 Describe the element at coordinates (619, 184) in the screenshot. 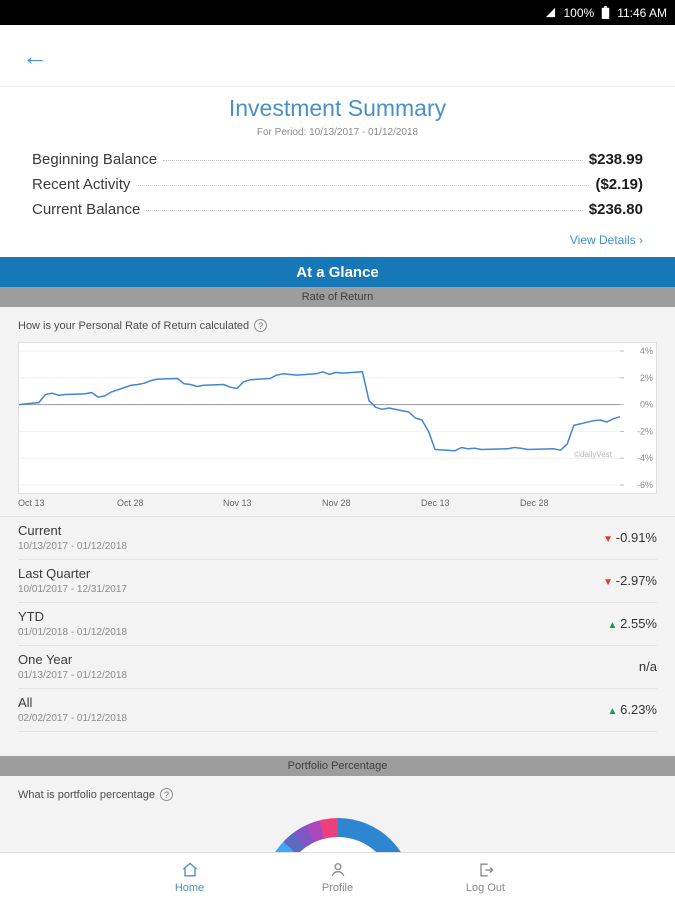

I see `summary-row-value: ($2.19)` at that location.